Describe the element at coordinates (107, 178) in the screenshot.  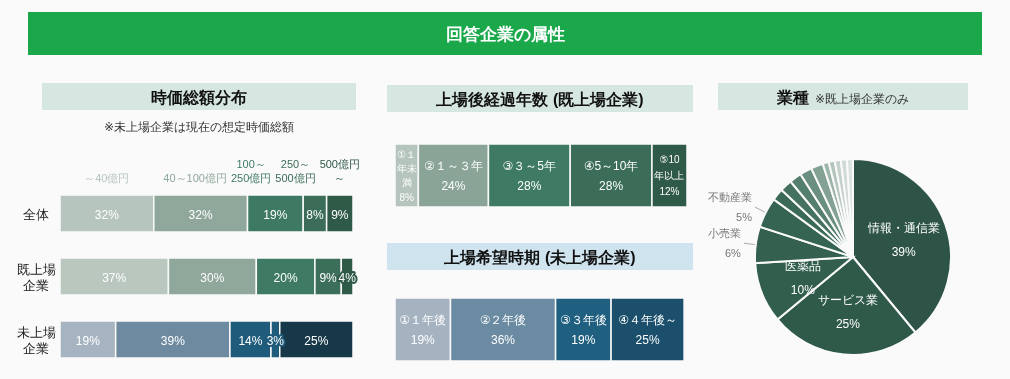
I see `series-label: ～40億円` at that location.